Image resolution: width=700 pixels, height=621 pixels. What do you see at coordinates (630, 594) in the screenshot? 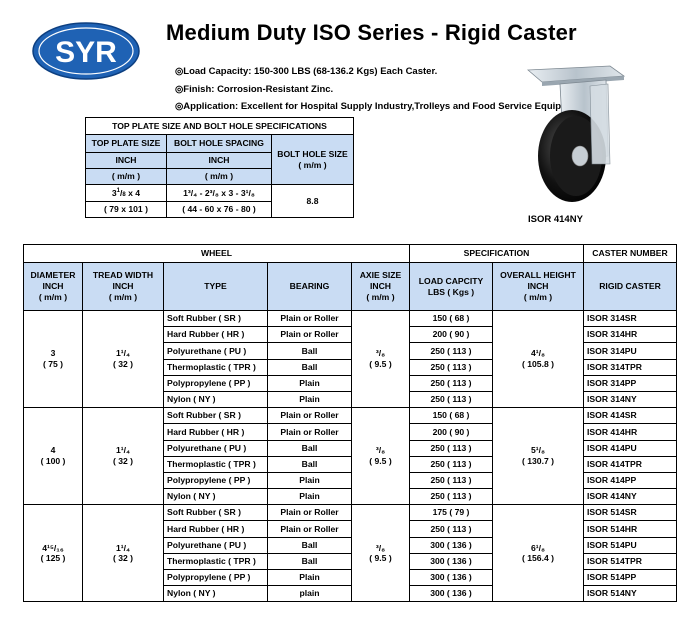
I see `caster-model-cell: ISOR 514NY` at bounding box center [630, 594].